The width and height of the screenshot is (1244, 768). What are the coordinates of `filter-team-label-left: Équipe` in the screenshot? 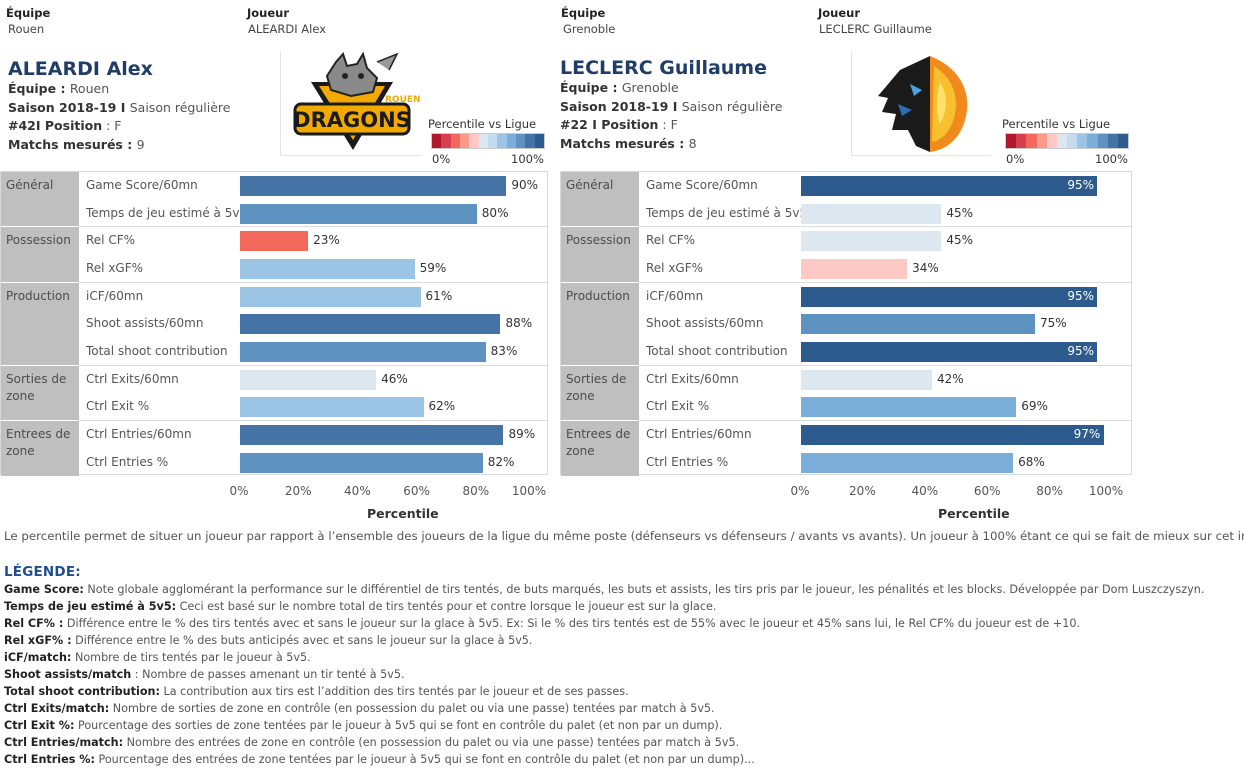 It's located at (28, 13).